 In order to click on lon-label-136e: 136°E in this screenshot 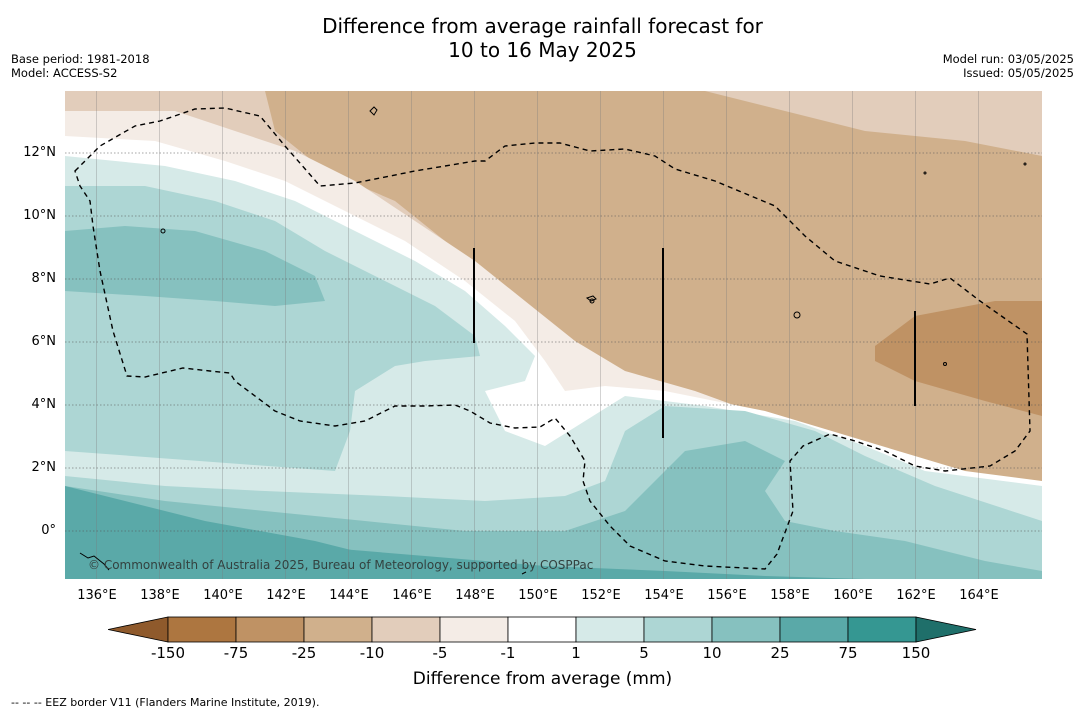, I will do `click(97, 595)`.